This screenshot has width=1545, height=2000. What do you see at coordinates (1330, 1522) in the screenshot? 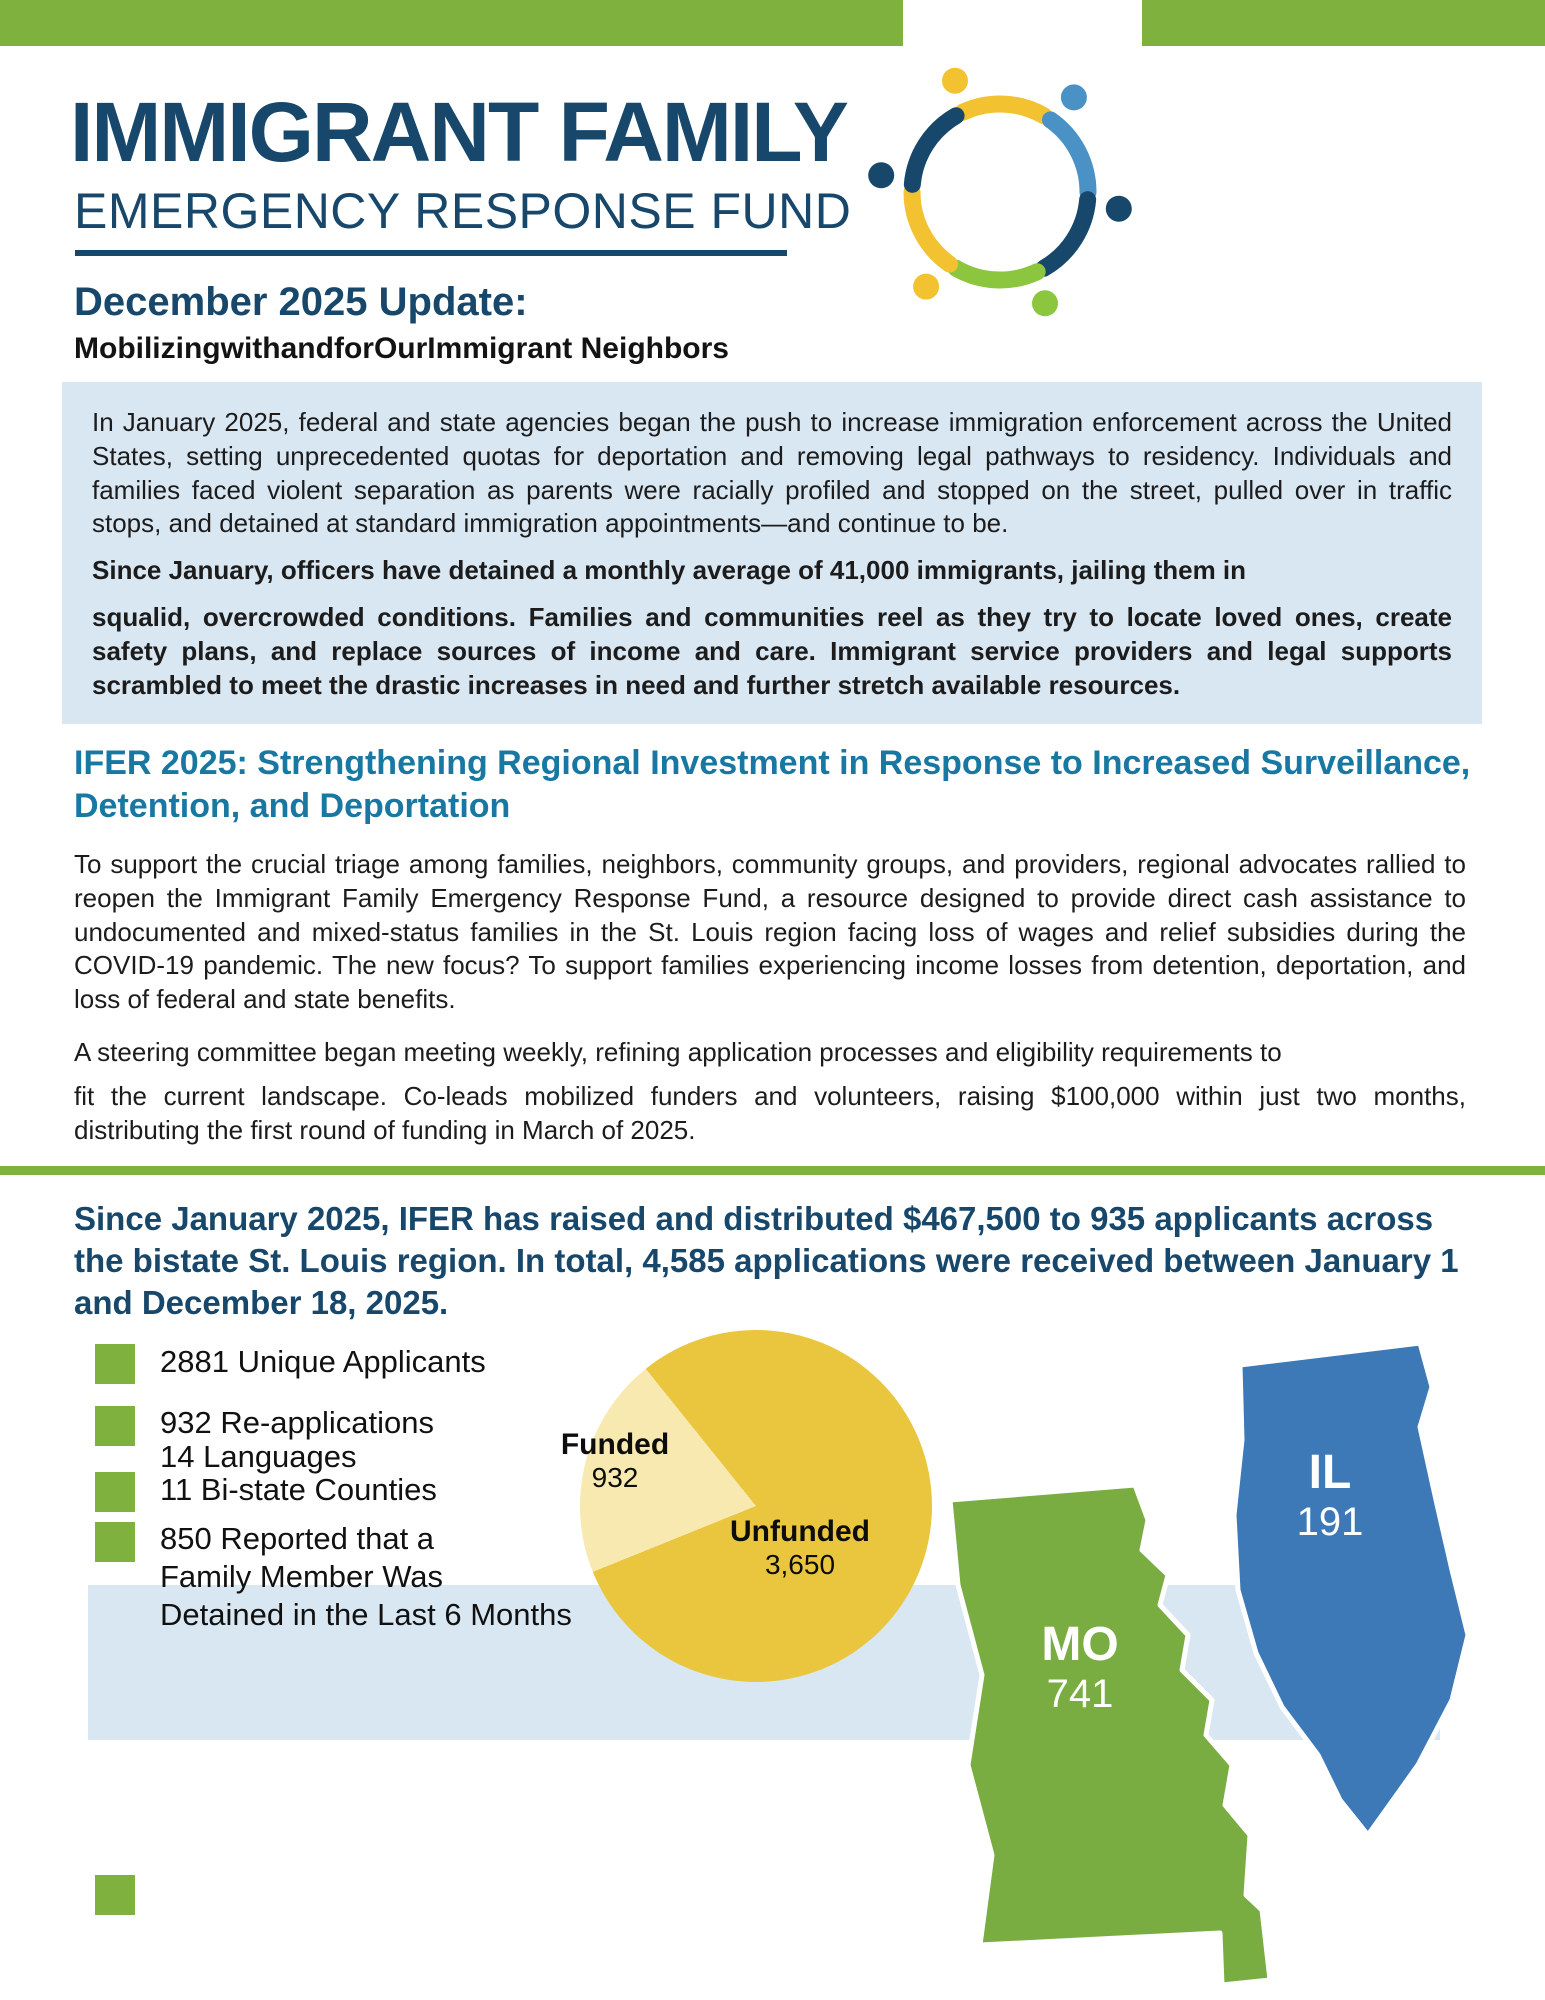
I see `il-value: 191` at bounding box center [1330, 1522].